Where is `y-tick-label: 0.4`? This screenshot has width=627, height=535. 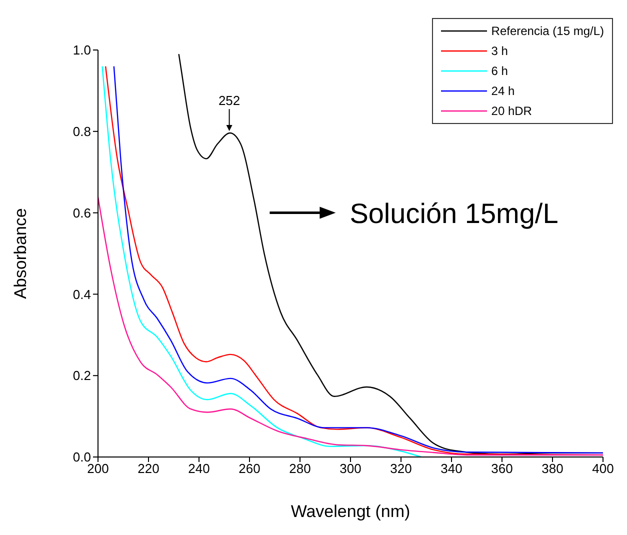
y-tick-label: 0.4 is located at coordinates (81, 294).